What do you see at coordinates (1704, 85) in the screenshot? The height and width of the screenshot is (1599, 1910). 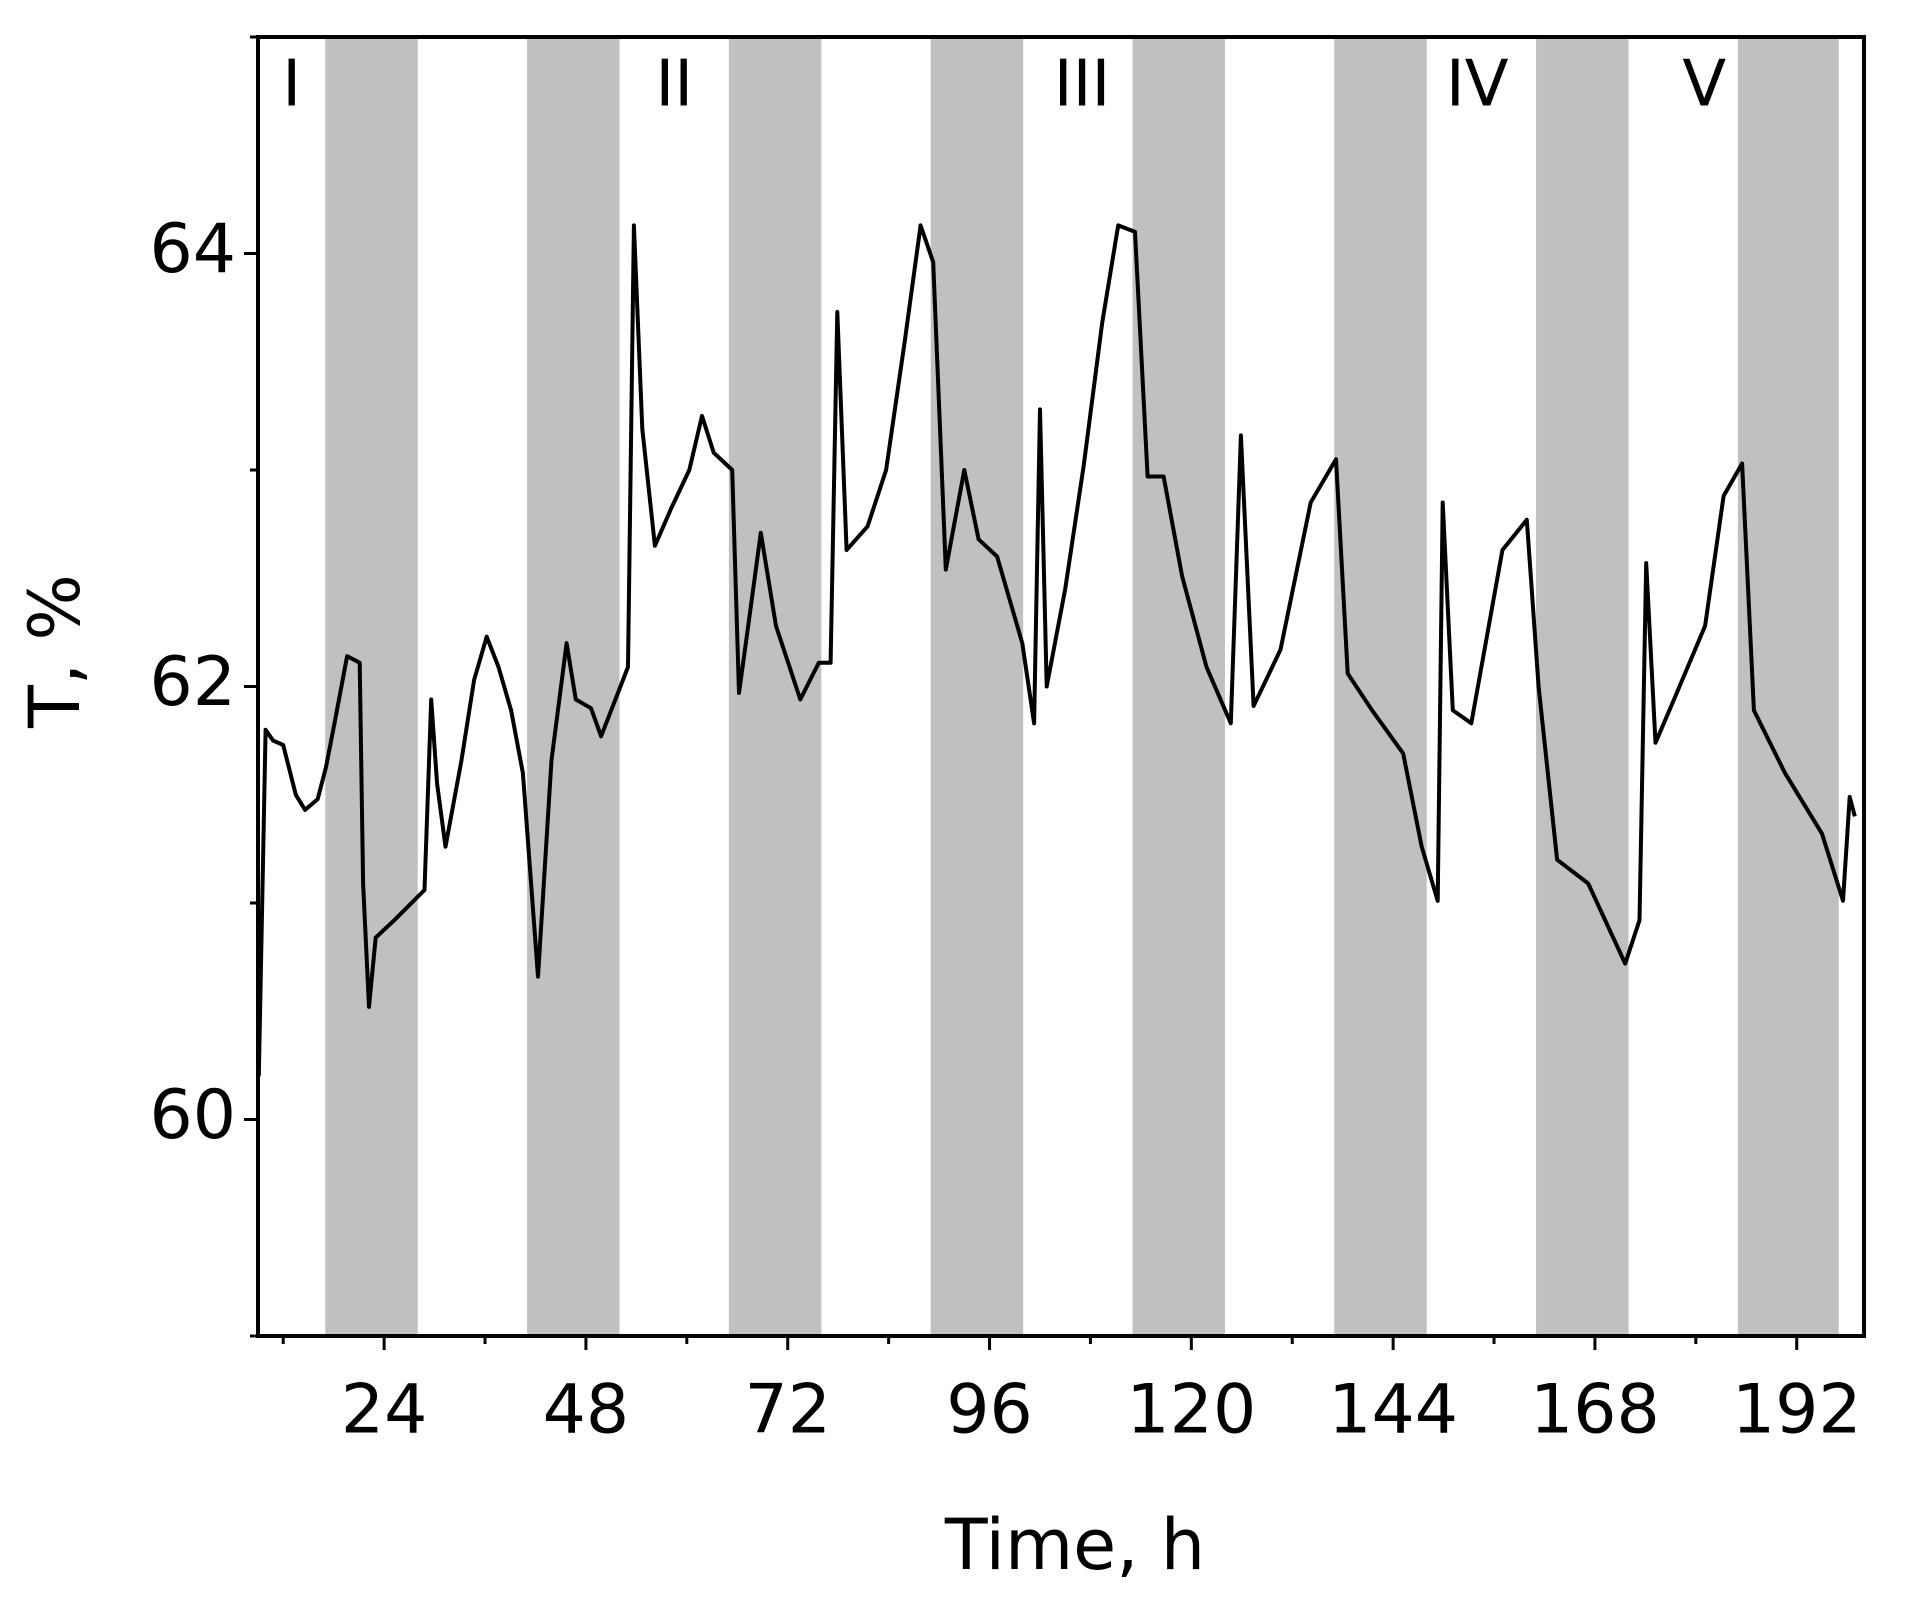 I see `period-label: V` at bounding box center [1704, 85].